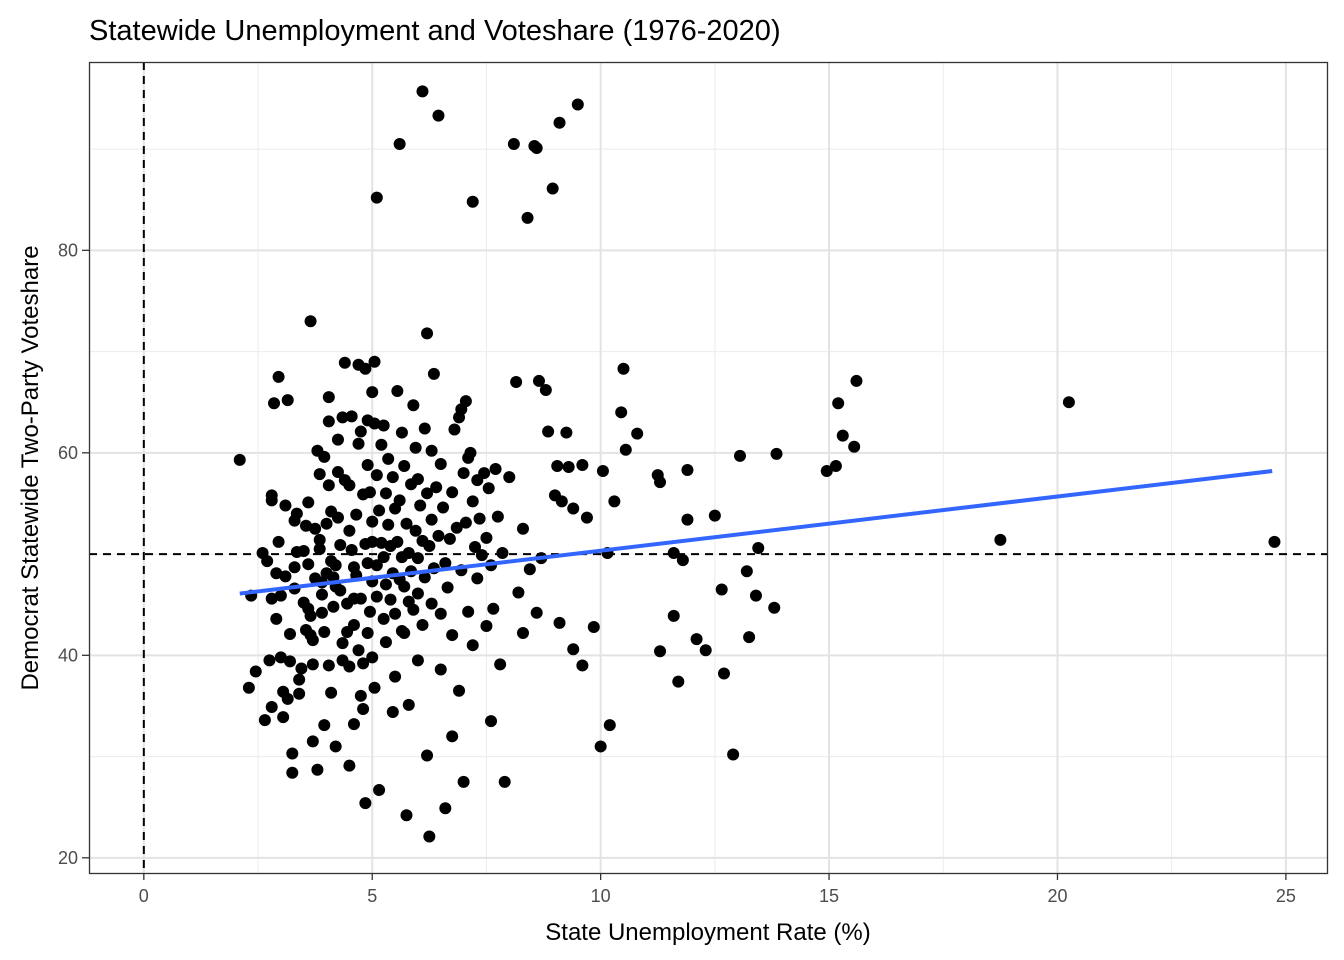 The width and height of the screenshot is (1344, 960). Describe the element at coordinates (756, 532) in the screenshot. I see `trend-line` at that location.